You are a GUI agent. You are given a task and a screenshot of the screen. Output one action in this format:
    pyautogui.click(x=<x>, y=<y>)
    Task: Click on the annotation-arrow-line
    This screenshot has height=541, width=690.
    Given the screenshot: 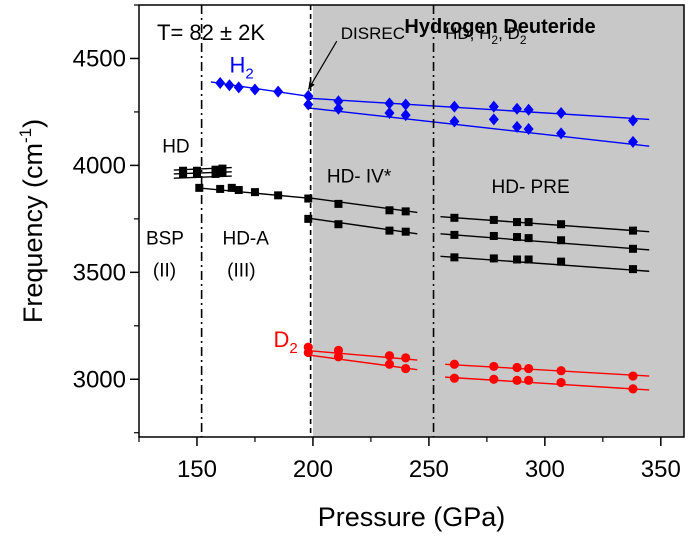 What is the action you would take?
    pyautogui.click(x=322, y=65)
    